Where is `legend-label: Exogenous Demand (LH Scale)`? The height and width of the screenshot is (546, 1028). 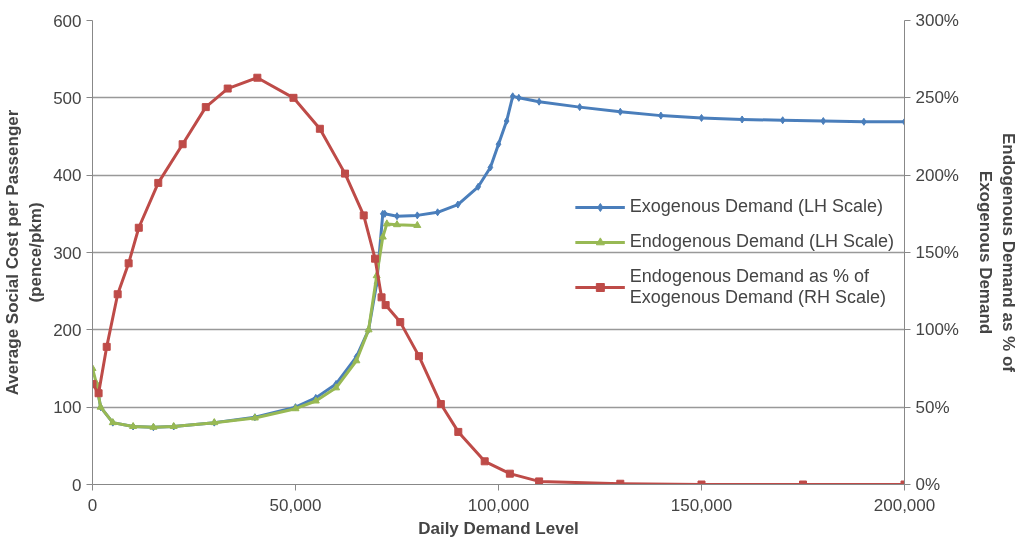 legend-label: Exogenous Demand (LH Scale) is located at coordinates (756, 206).